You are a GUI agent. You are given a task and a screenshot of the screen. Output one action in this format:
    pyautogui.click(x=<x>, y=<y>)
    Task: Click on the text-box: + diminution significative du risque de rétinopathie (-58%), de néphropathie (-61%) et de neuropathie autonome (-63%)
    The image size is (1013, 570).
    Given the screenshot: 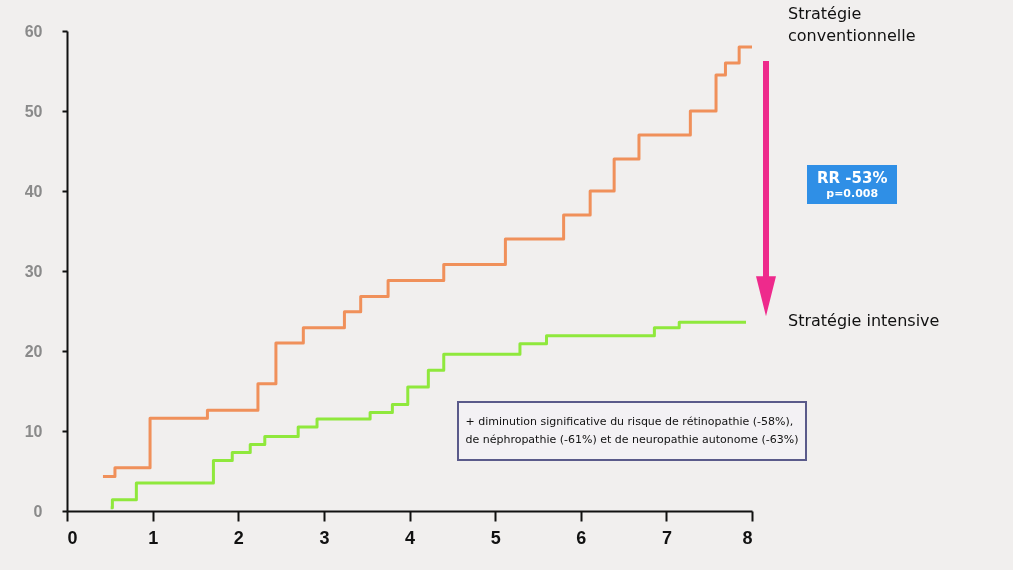 What is the action you would take?
    pyautogui.click(x=632, y=430)
    